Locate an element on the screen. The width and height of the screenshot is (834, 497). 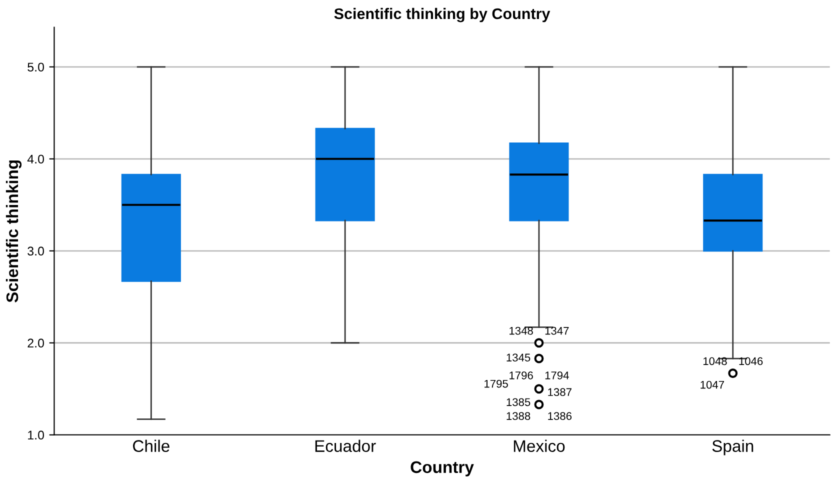
annotation: 1046 is located at coordinates (751, 361).